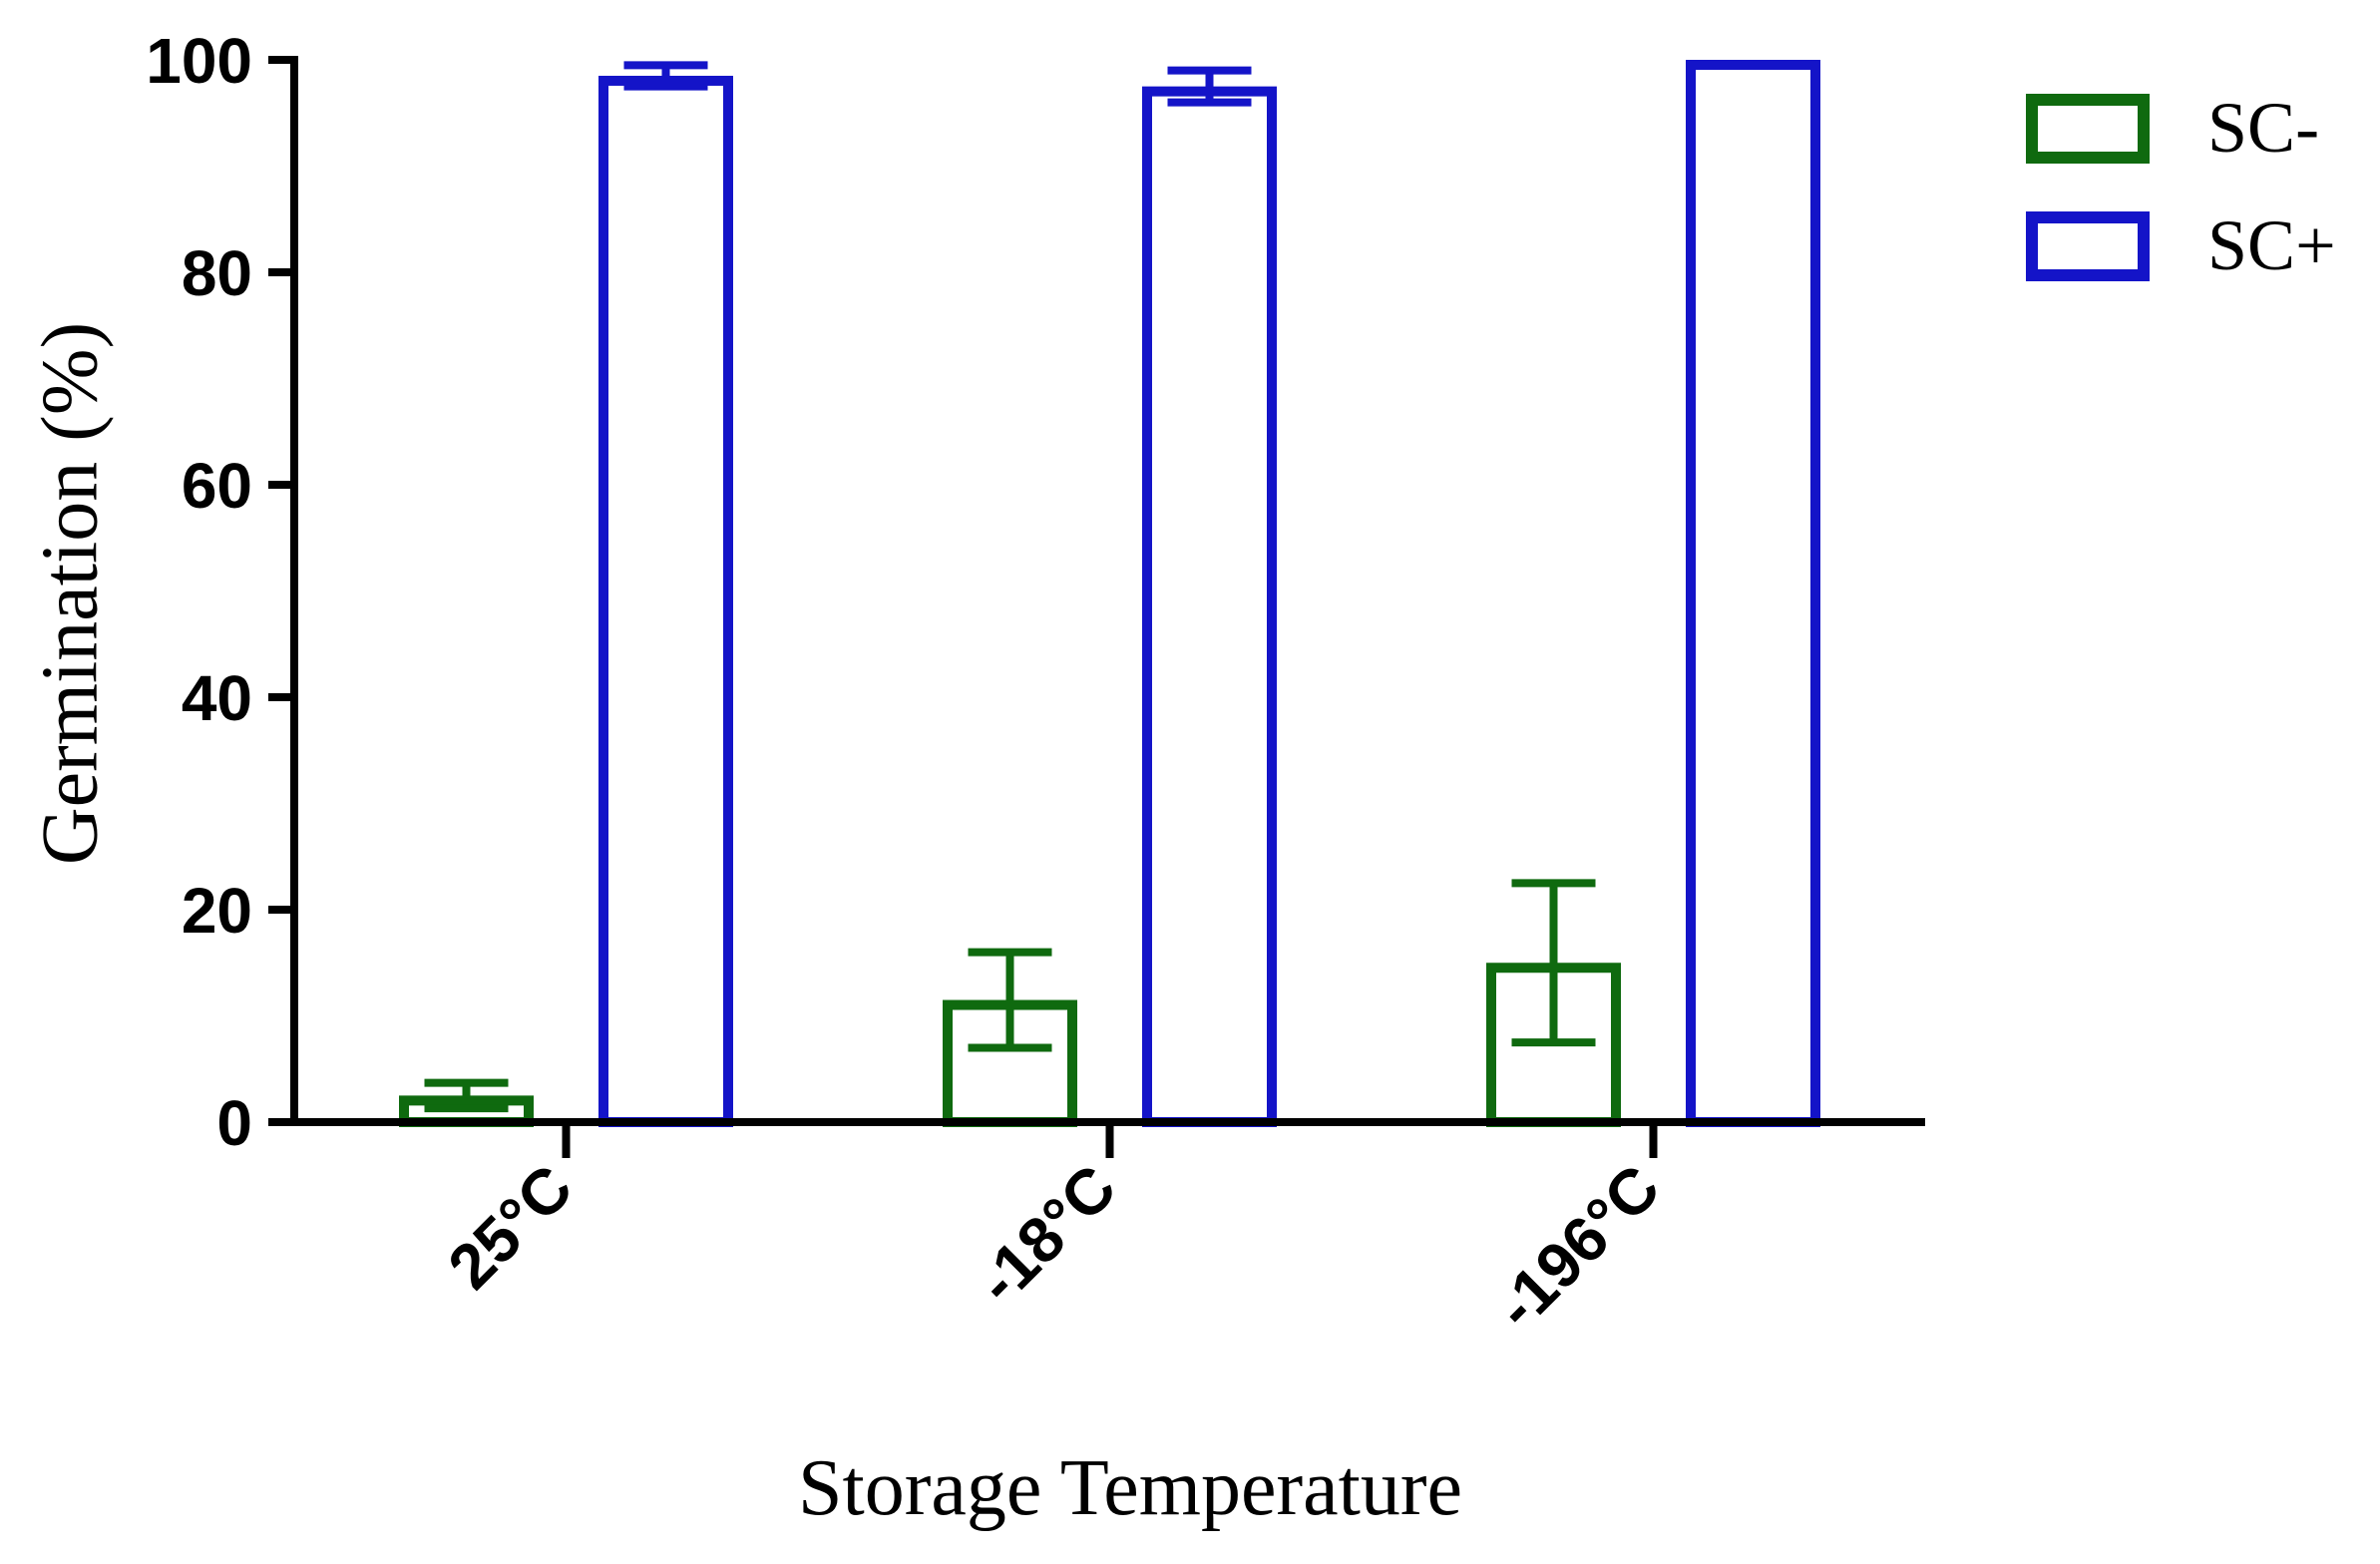 The image size is (2380, 1564). Describe the element at coordinates (217, 698) in the screenshot. I see `y-tick-label: 40` at that location.